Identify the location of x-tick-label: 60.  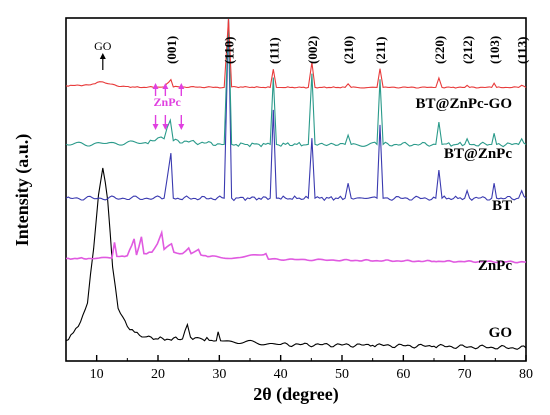
(403, 374).